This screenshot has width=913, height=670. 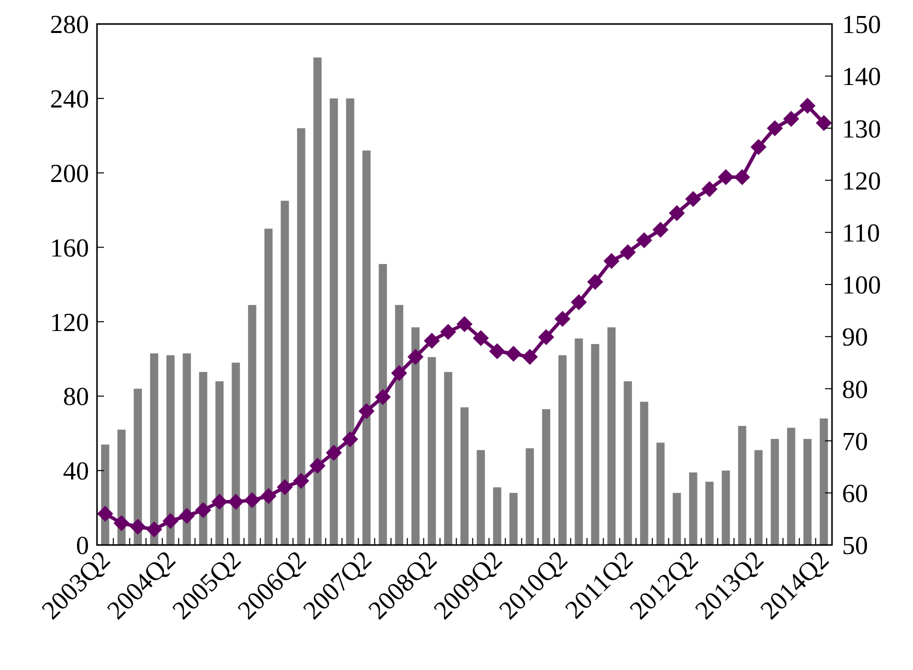 What do you see at coordinates (76, 471) in the screenshot?
I see `y-tick-label: 40` at bounding box center [76, 471].